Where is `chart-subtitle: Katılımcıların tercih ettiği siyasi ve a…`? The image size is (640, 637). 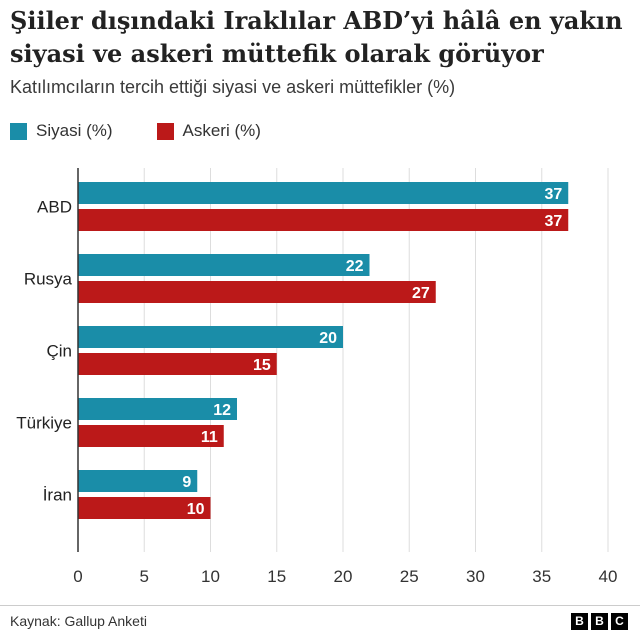 chart-subtitle: Katılımcıların tercih ettiği siyasi ve a… is located at coordinates (233, 87).